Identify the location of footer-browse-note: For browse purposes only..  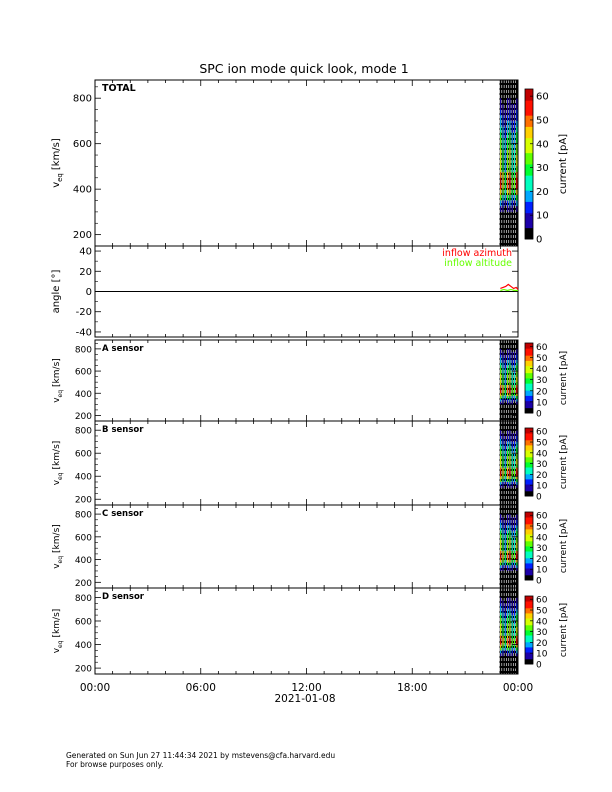
(115, 764).